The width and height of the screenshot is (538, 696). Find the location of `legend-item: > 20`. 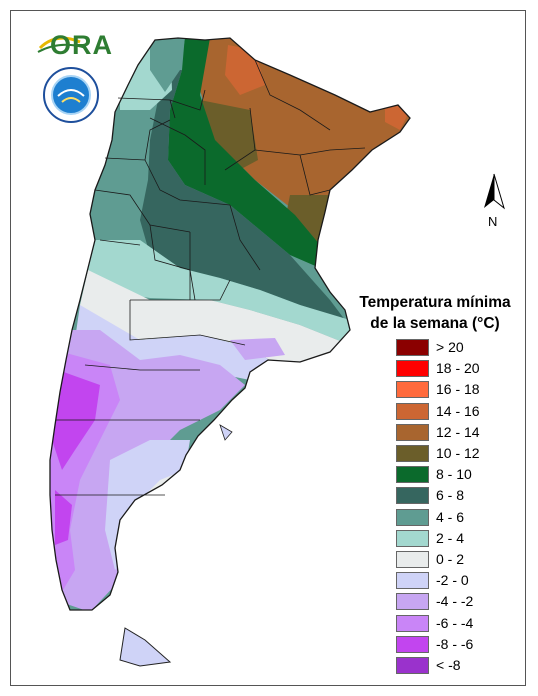

legend-item: > 20 is located at coordinates (456, 348).